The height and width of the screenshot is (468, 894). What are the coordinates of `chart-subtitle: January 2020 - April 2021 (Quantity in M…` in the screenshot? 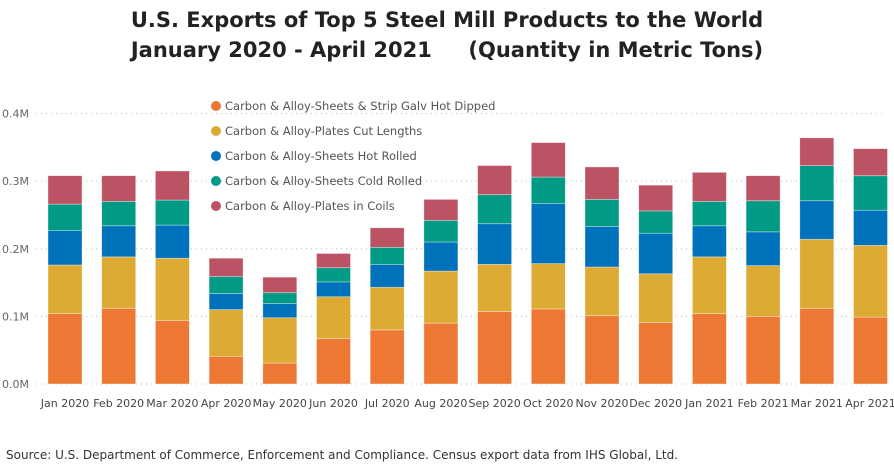 It's located at (447, 50).